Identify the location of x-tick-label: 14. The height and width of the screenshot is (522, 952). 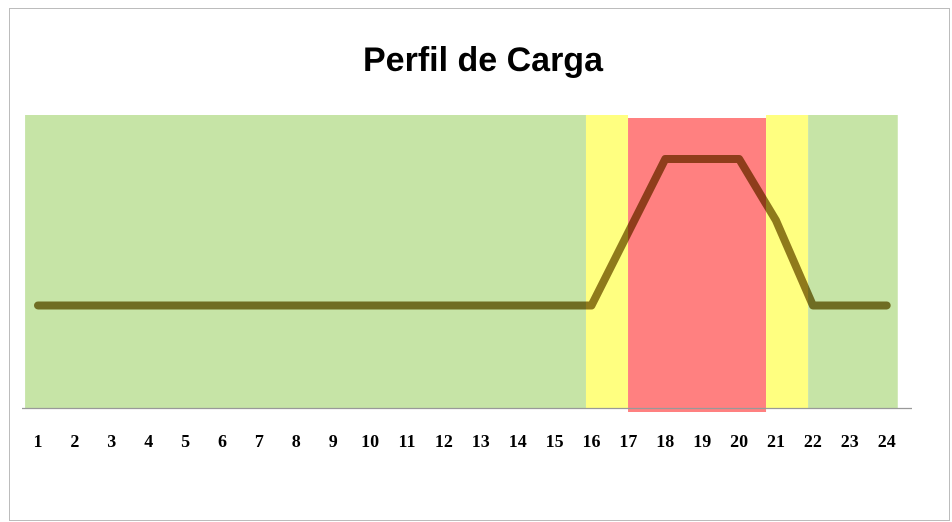
(518, 441).